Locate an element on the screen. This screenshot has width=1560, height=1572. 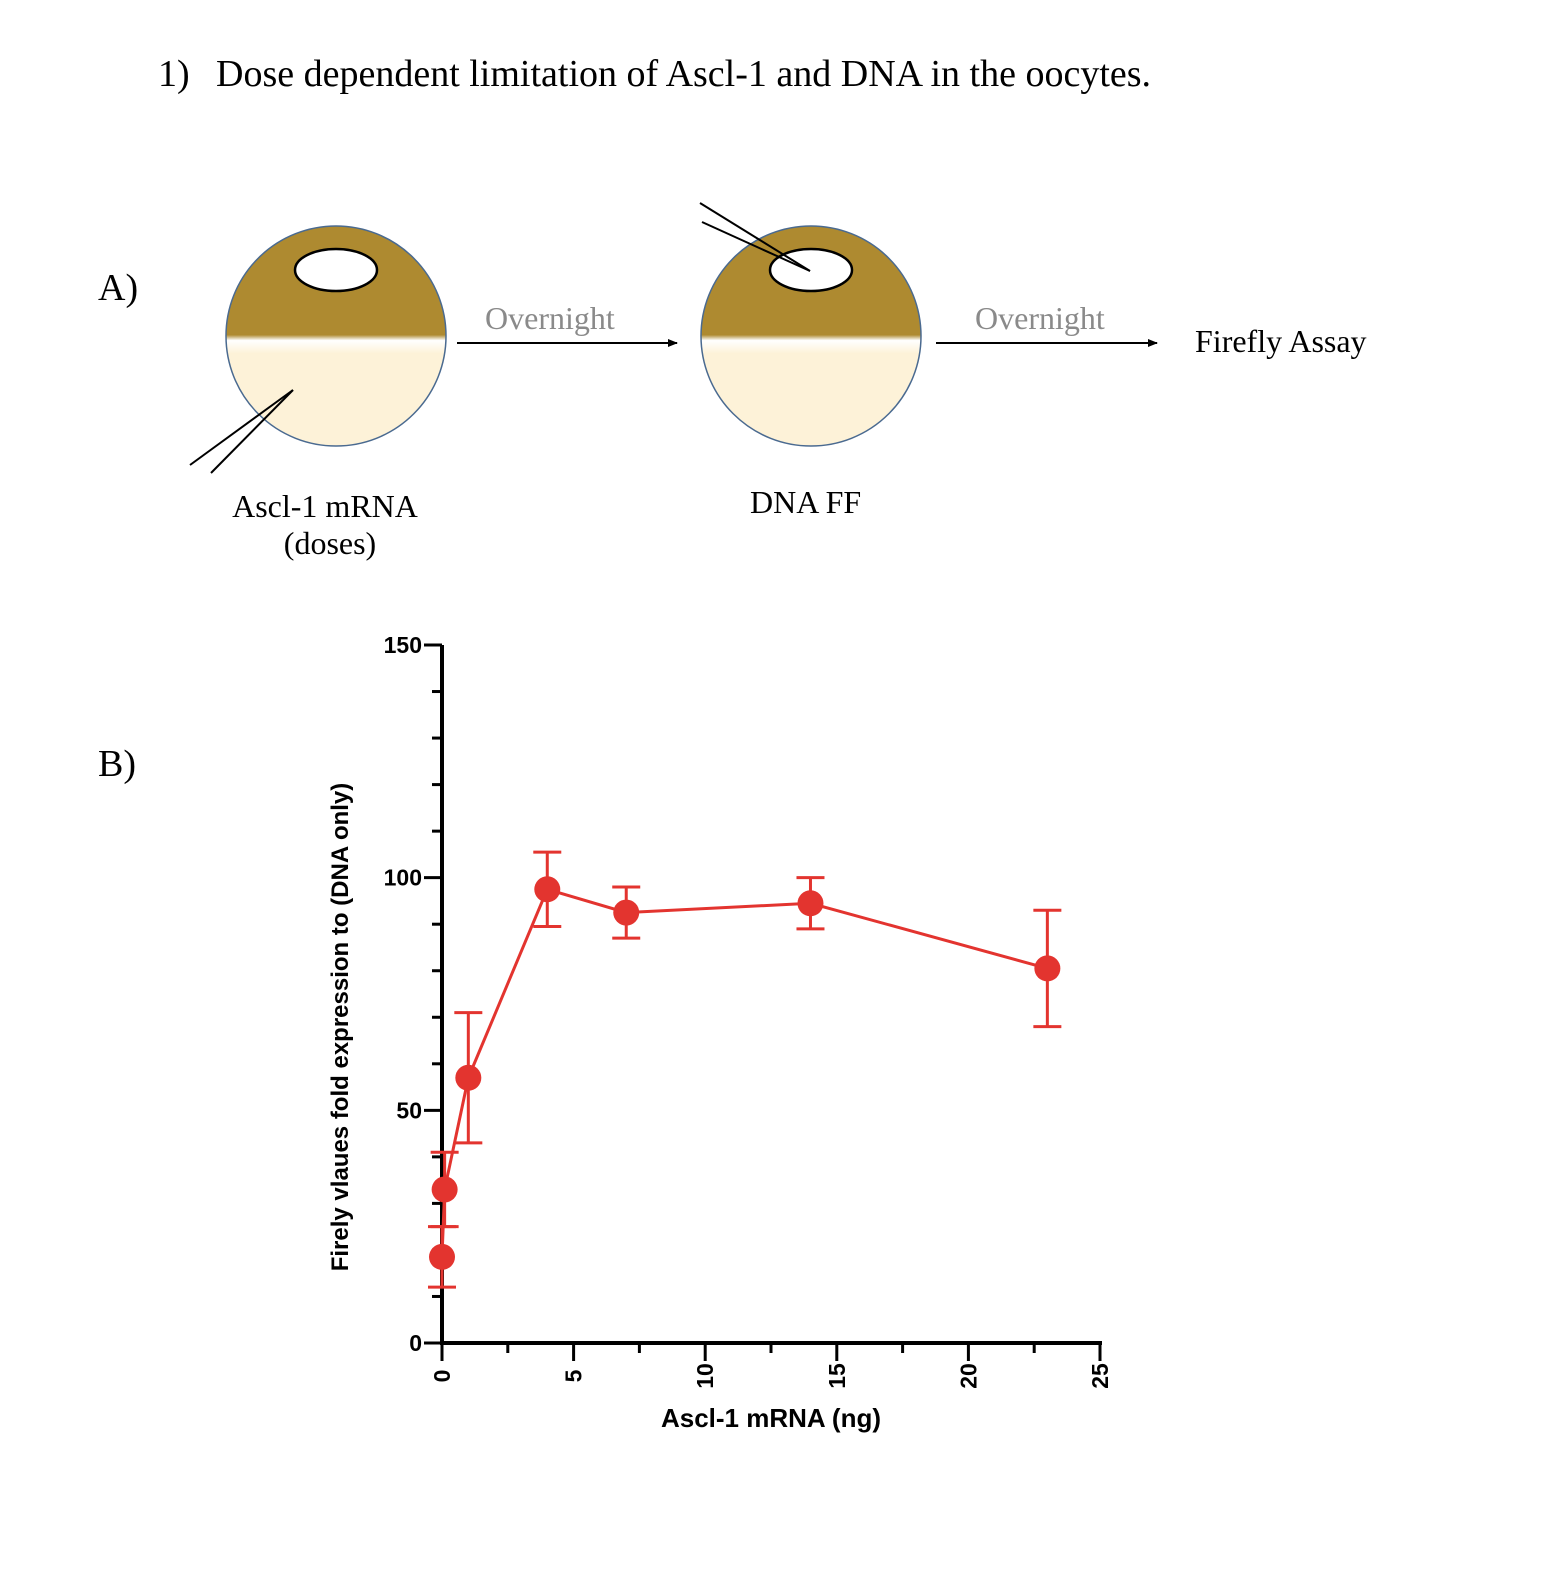
overnight-label-2: Overnight is located at coordinates (1040, 318).